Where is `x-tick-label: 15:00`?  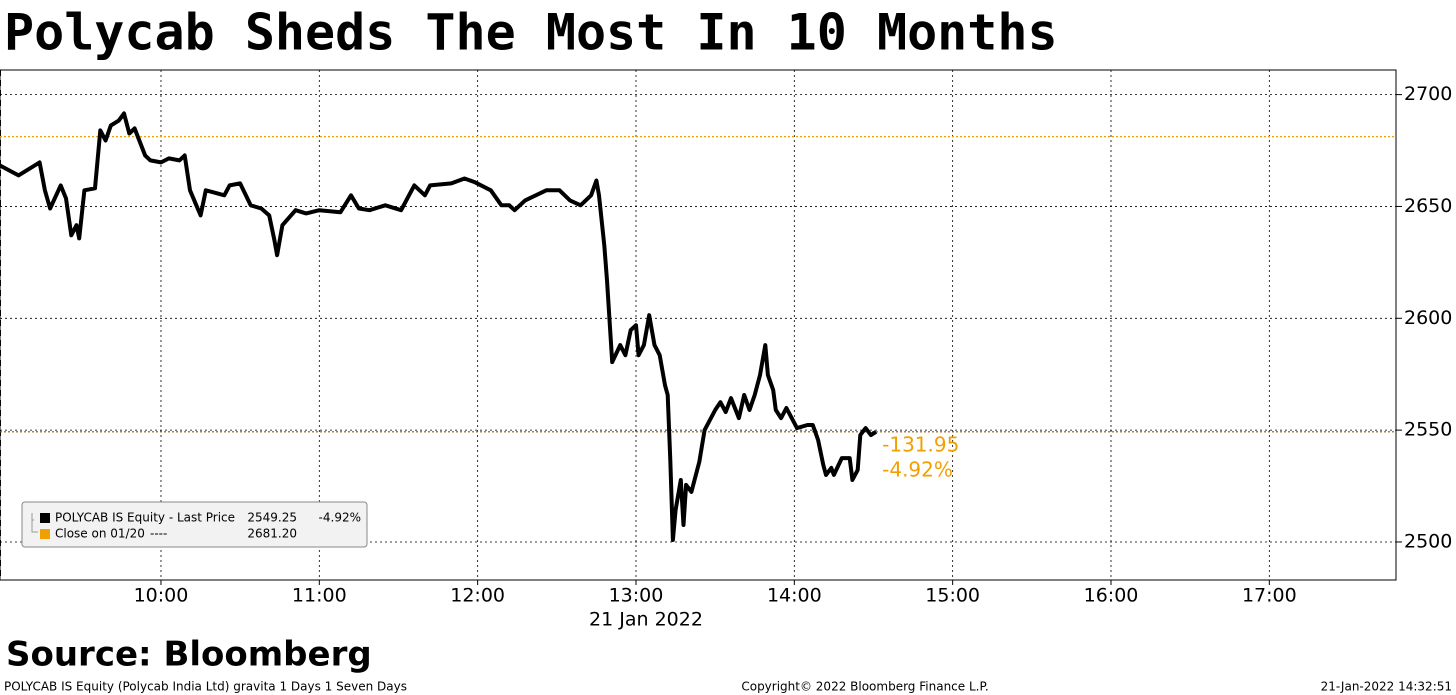 x-tick-label: 15:00 is located at coordinates (952, 596).